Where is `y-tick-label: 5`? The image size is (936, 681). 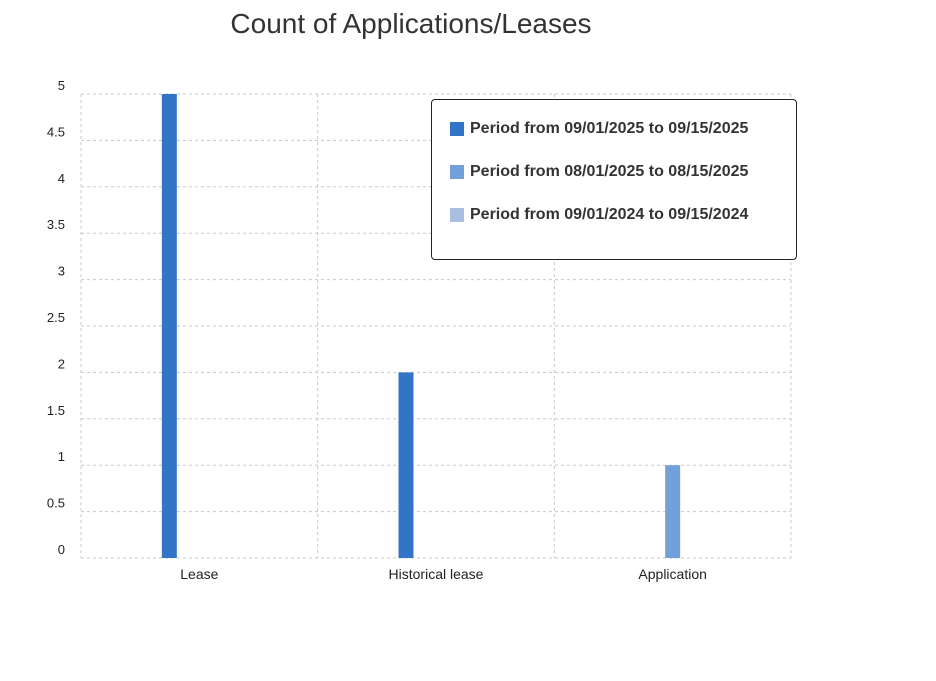
y-tick-label: 5 is located at coordinates (61, 85).